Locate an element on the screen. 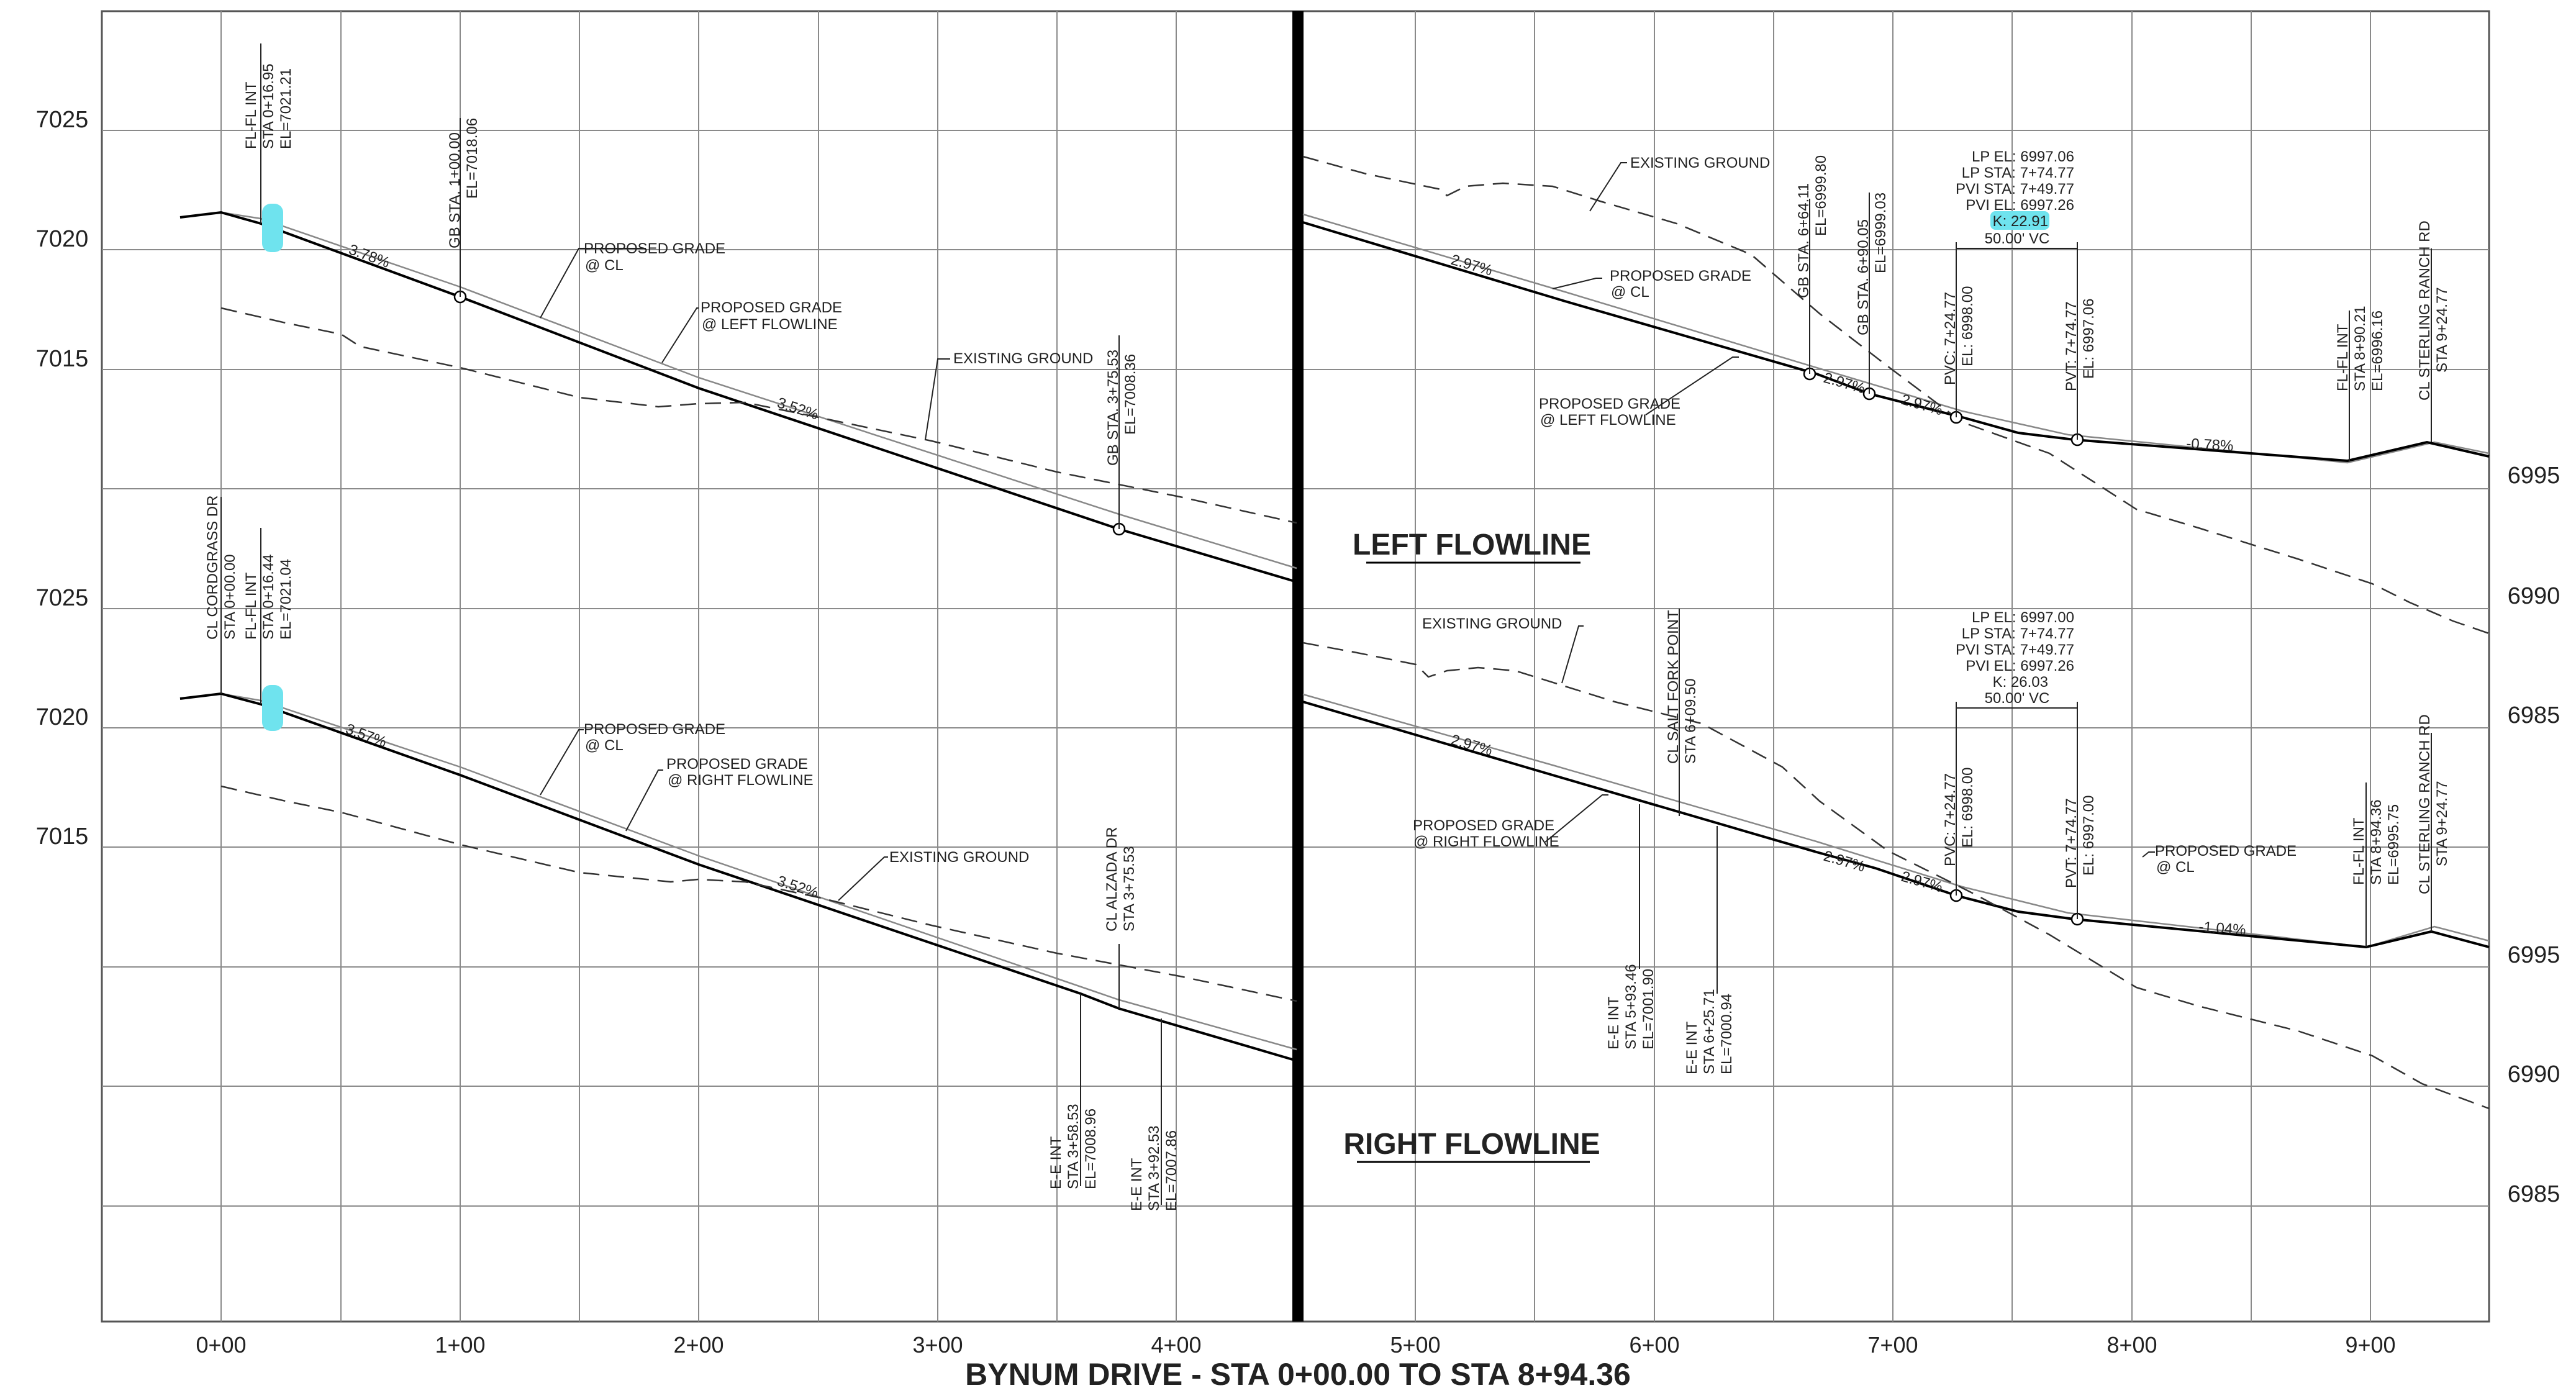 Image resolution: width=2576 pixels, height=1388 pixels. flfl-int-sta: STA 8+94.36 is located at coordinates (2376, 842).